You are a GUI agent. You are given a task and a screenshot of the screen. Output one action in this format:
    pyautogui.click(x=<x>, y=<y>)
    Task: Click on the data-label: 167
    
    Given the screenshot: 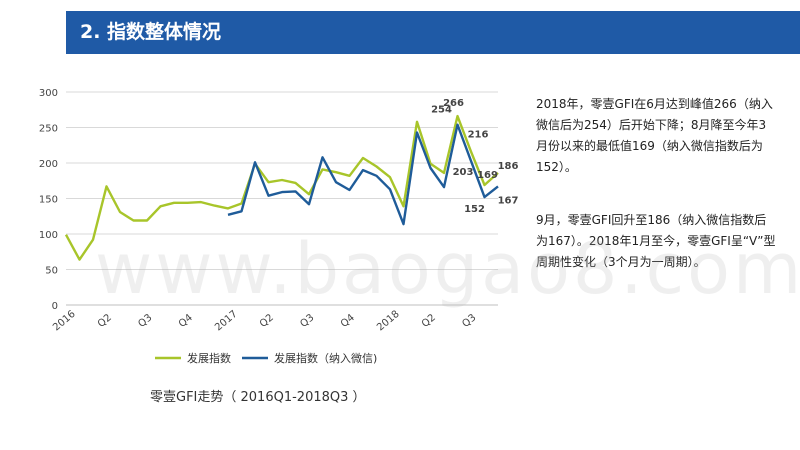 What is the action you would take?
    pyautogui.click(x=508, y=200)
    